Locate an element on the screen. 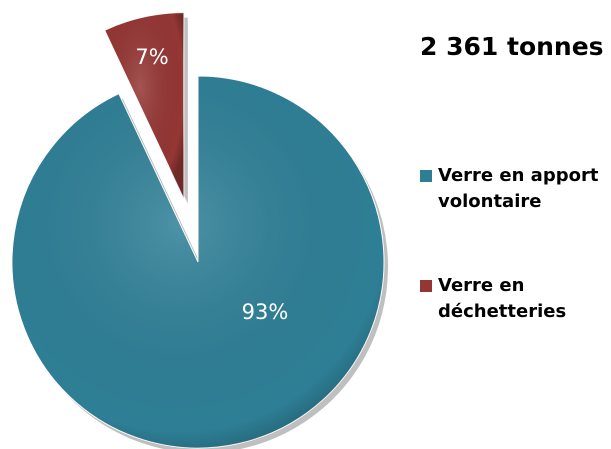 The height and width of the screenshot is (449, 611). slice-label: 93% is located at coordinates (265, 312).